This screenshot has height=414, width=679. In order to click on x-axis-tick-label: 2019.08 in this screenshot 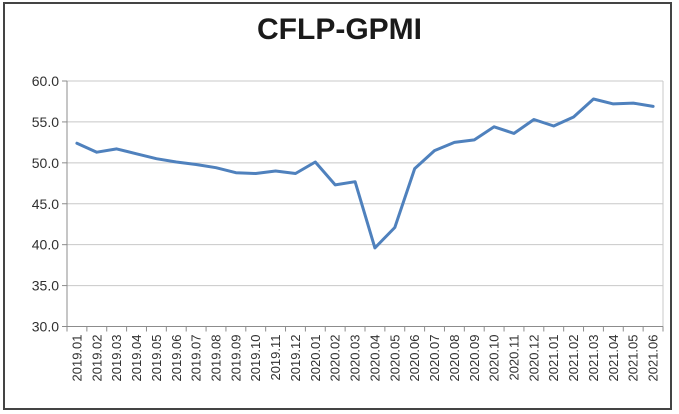, I will do `click(216, 358)`.